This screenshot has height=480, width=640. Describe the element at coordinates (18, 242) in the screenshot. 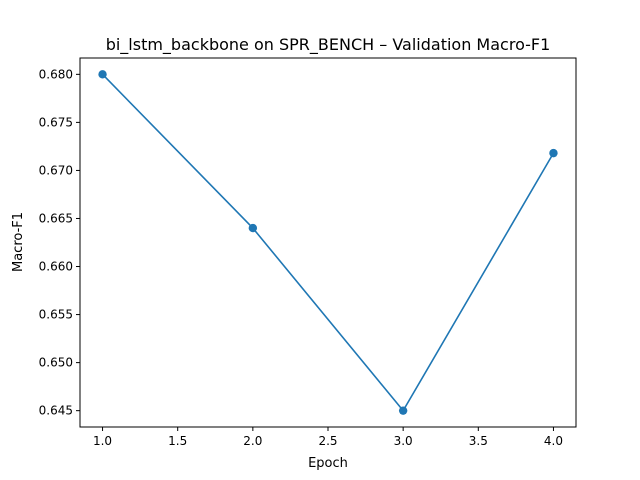

I see `y-axis-label: Macro-F1` at that location.